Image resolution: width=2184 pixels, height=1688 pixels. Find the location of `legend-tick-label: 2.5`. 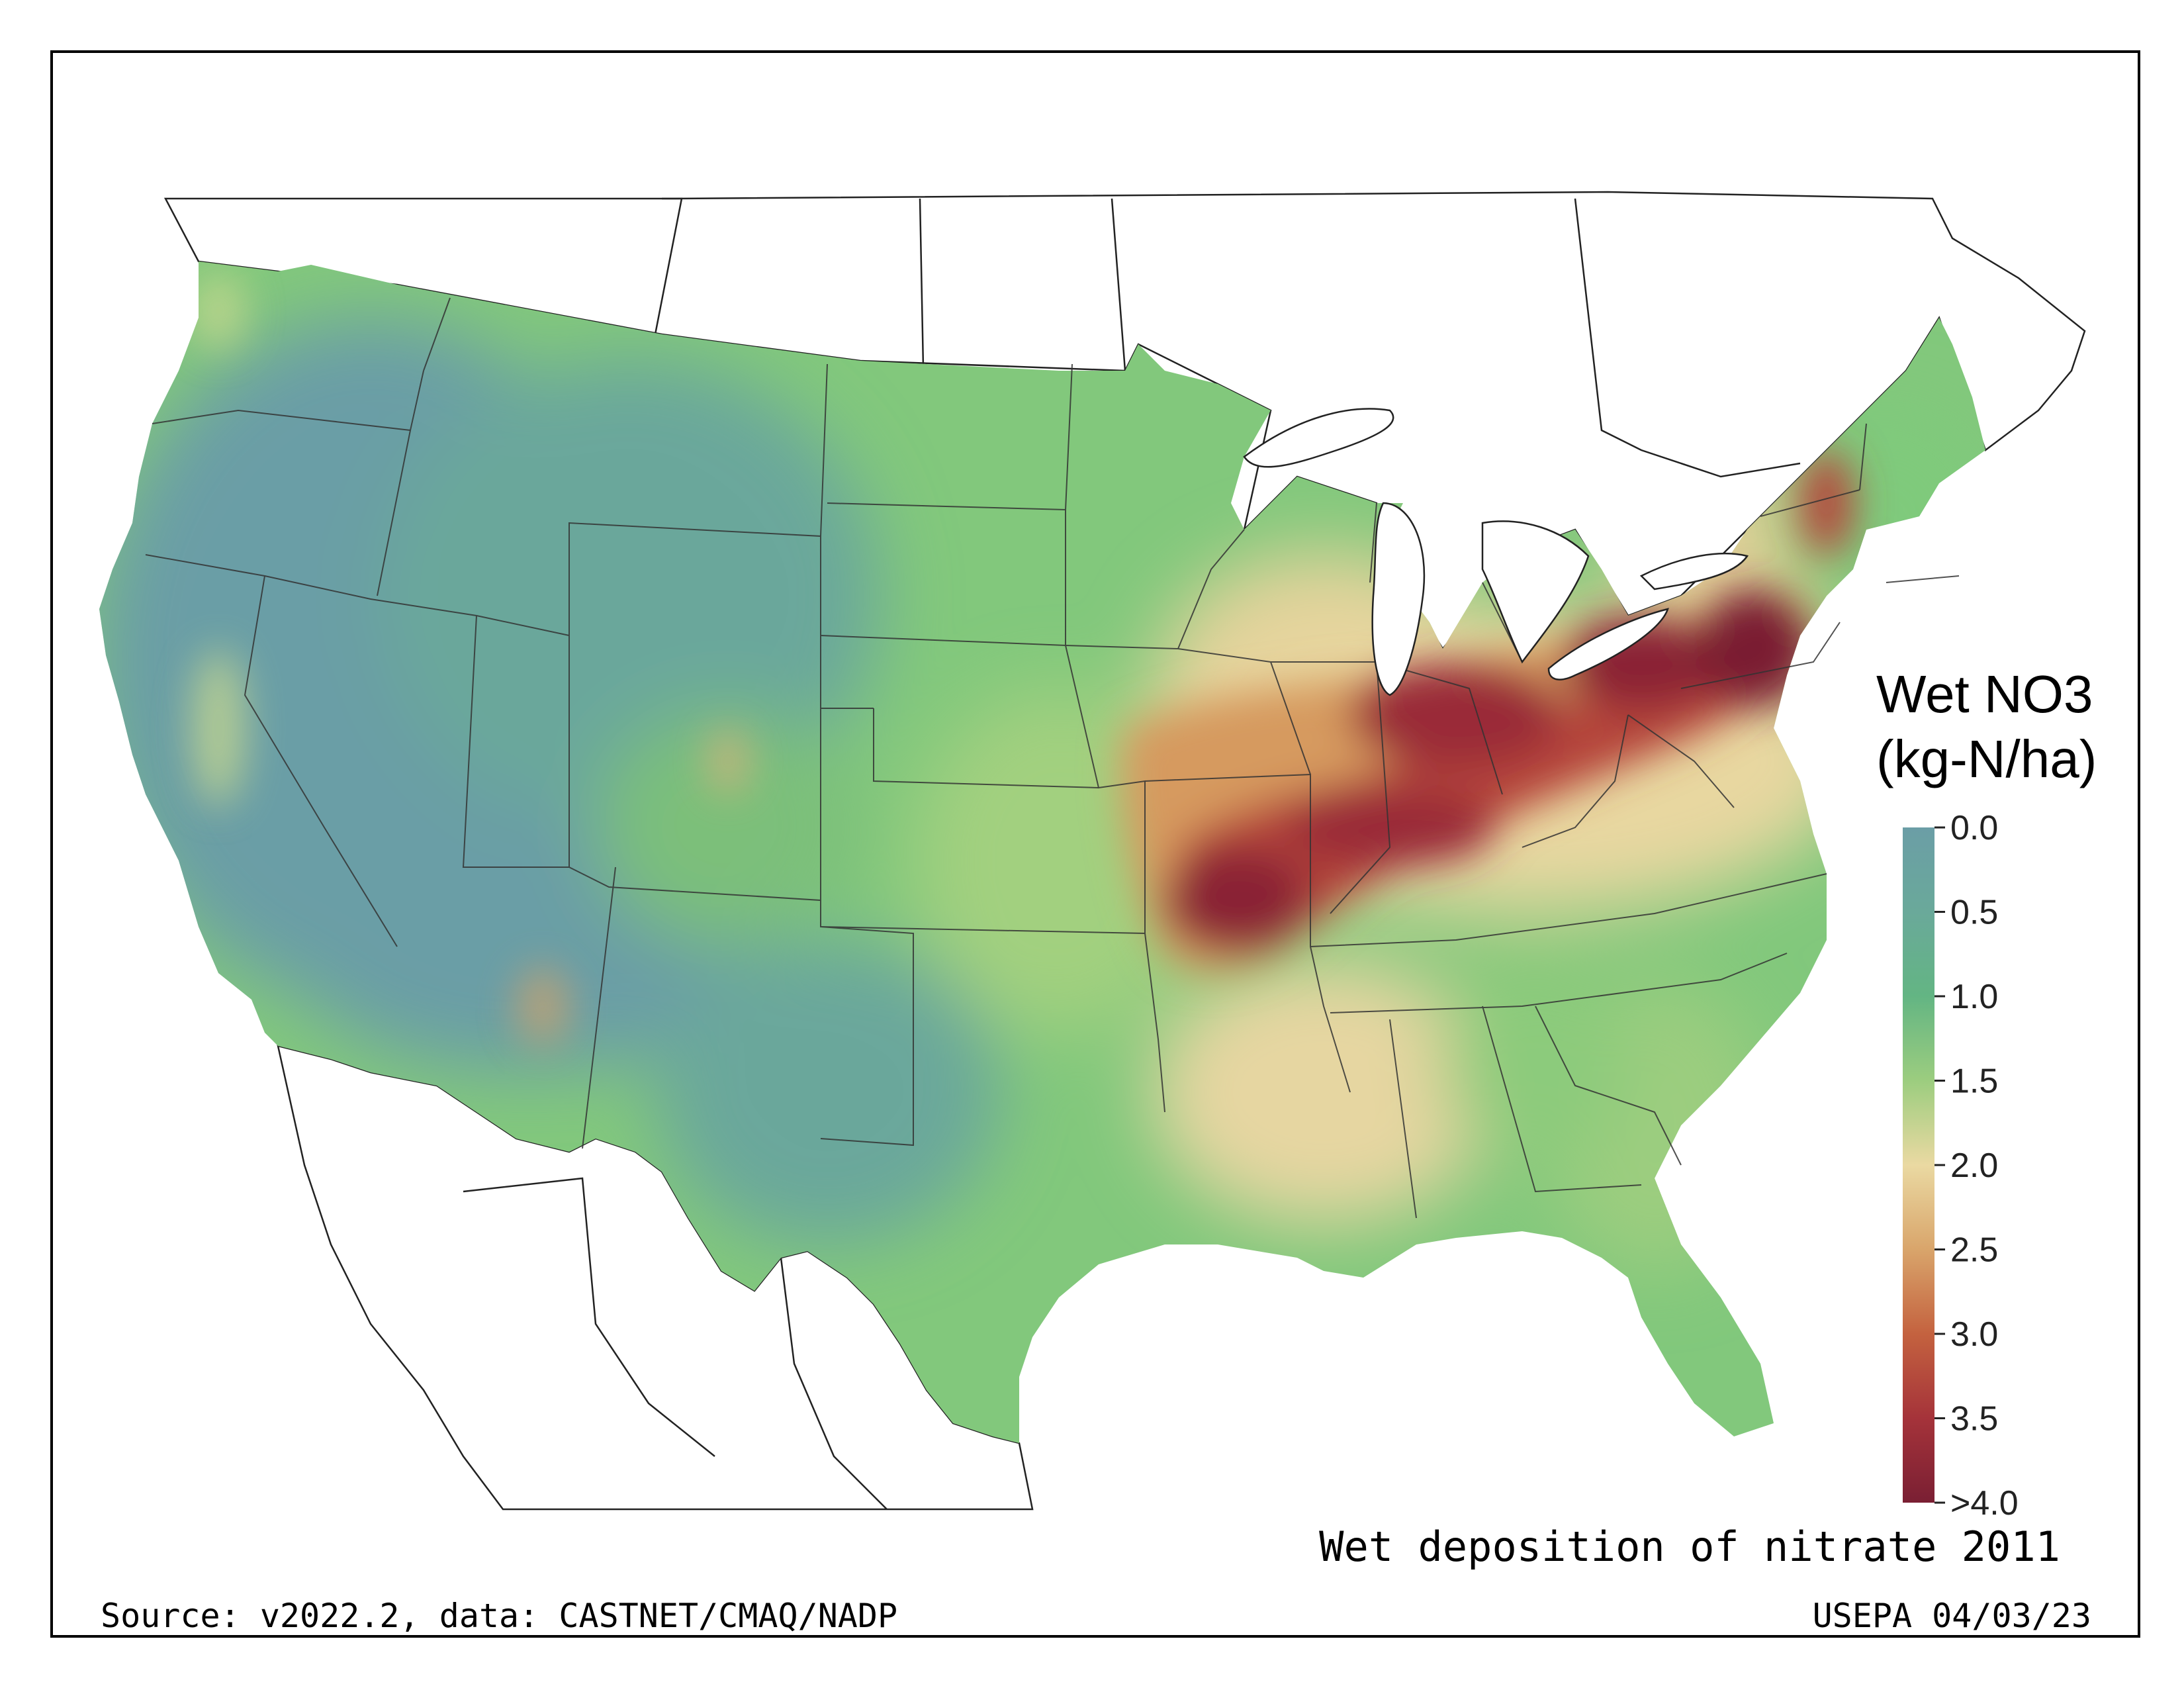

legend-tick-label: 2.5 is located at coordinates (1974, 1250).